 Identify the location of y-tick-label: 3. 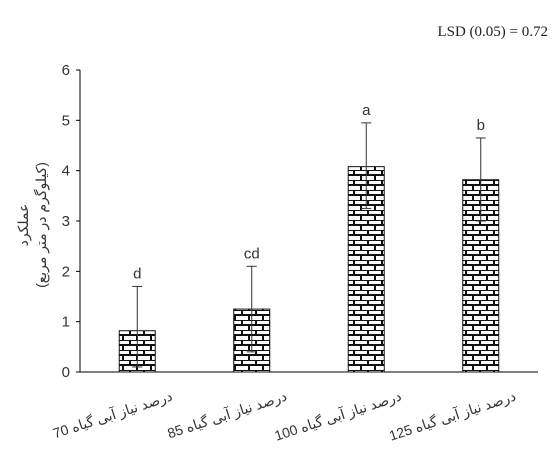
(66, 221).